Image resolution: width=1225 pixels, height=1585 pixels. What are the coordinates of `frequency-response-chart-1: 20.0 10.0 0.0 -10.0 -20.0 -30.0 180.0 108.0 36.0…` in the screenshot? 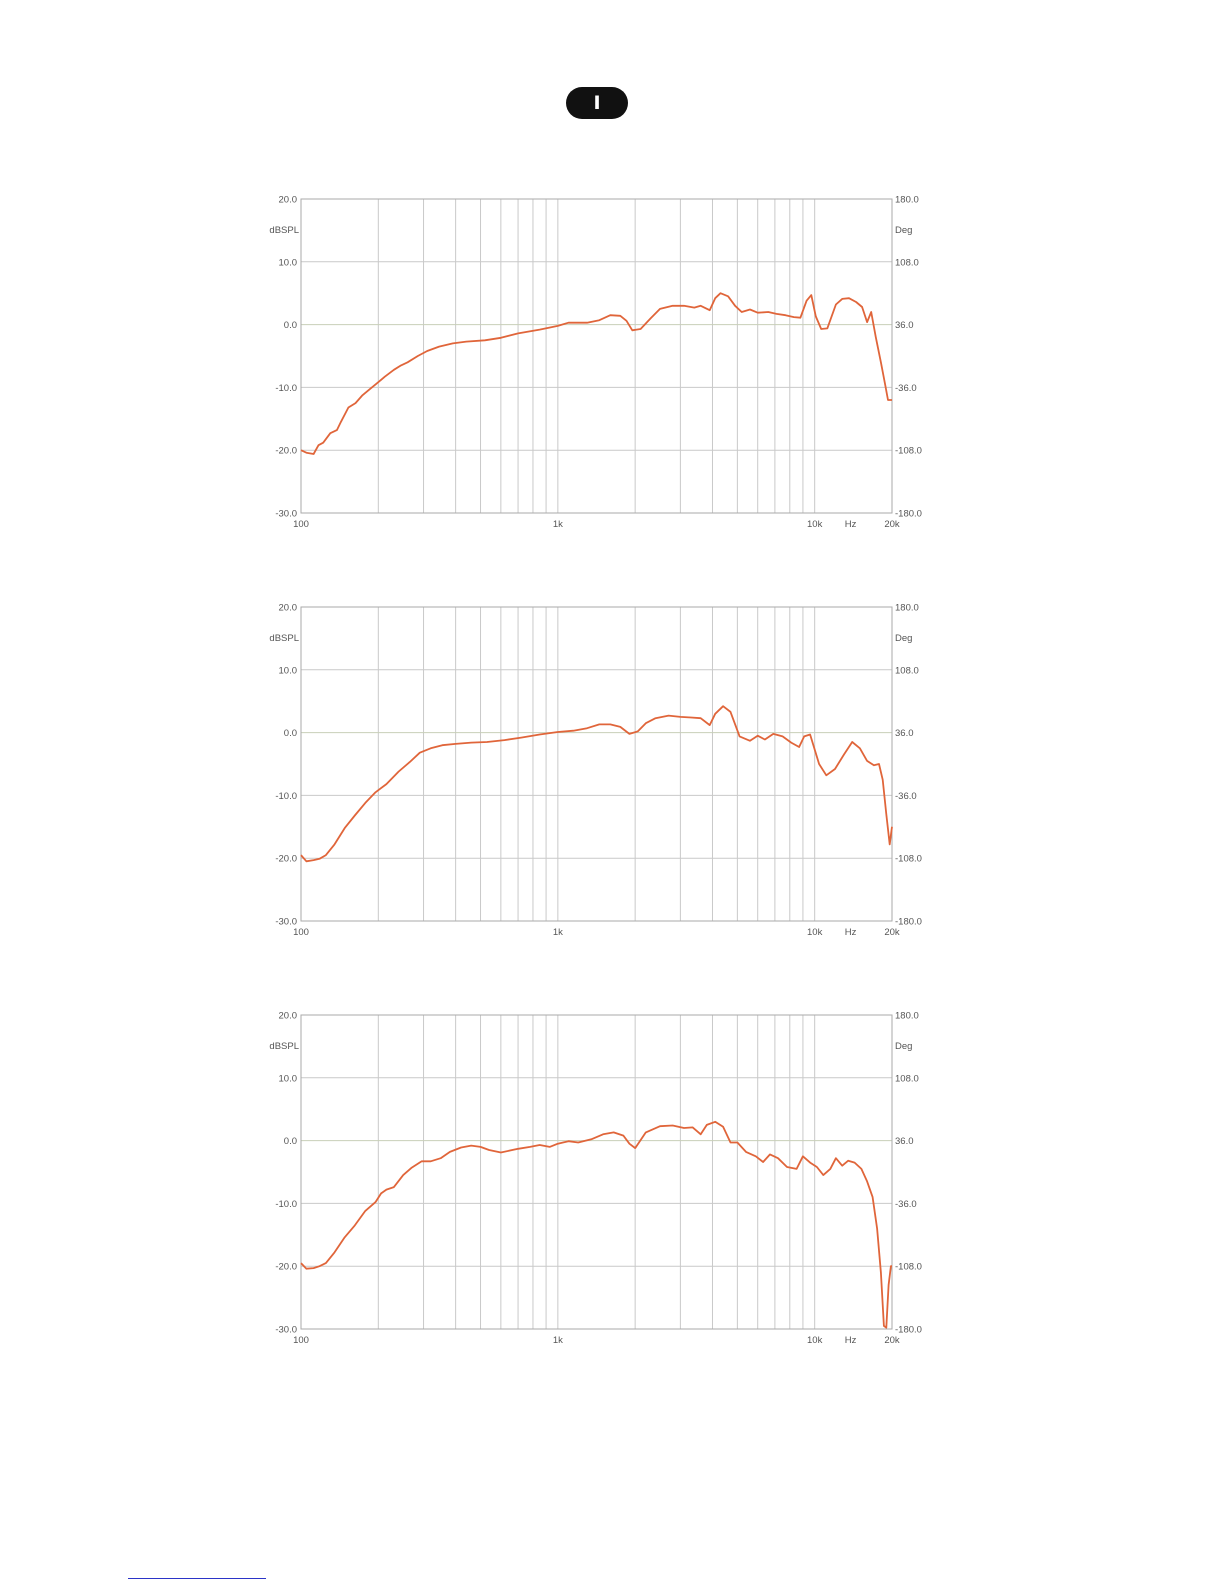 It's located at (605, 360).